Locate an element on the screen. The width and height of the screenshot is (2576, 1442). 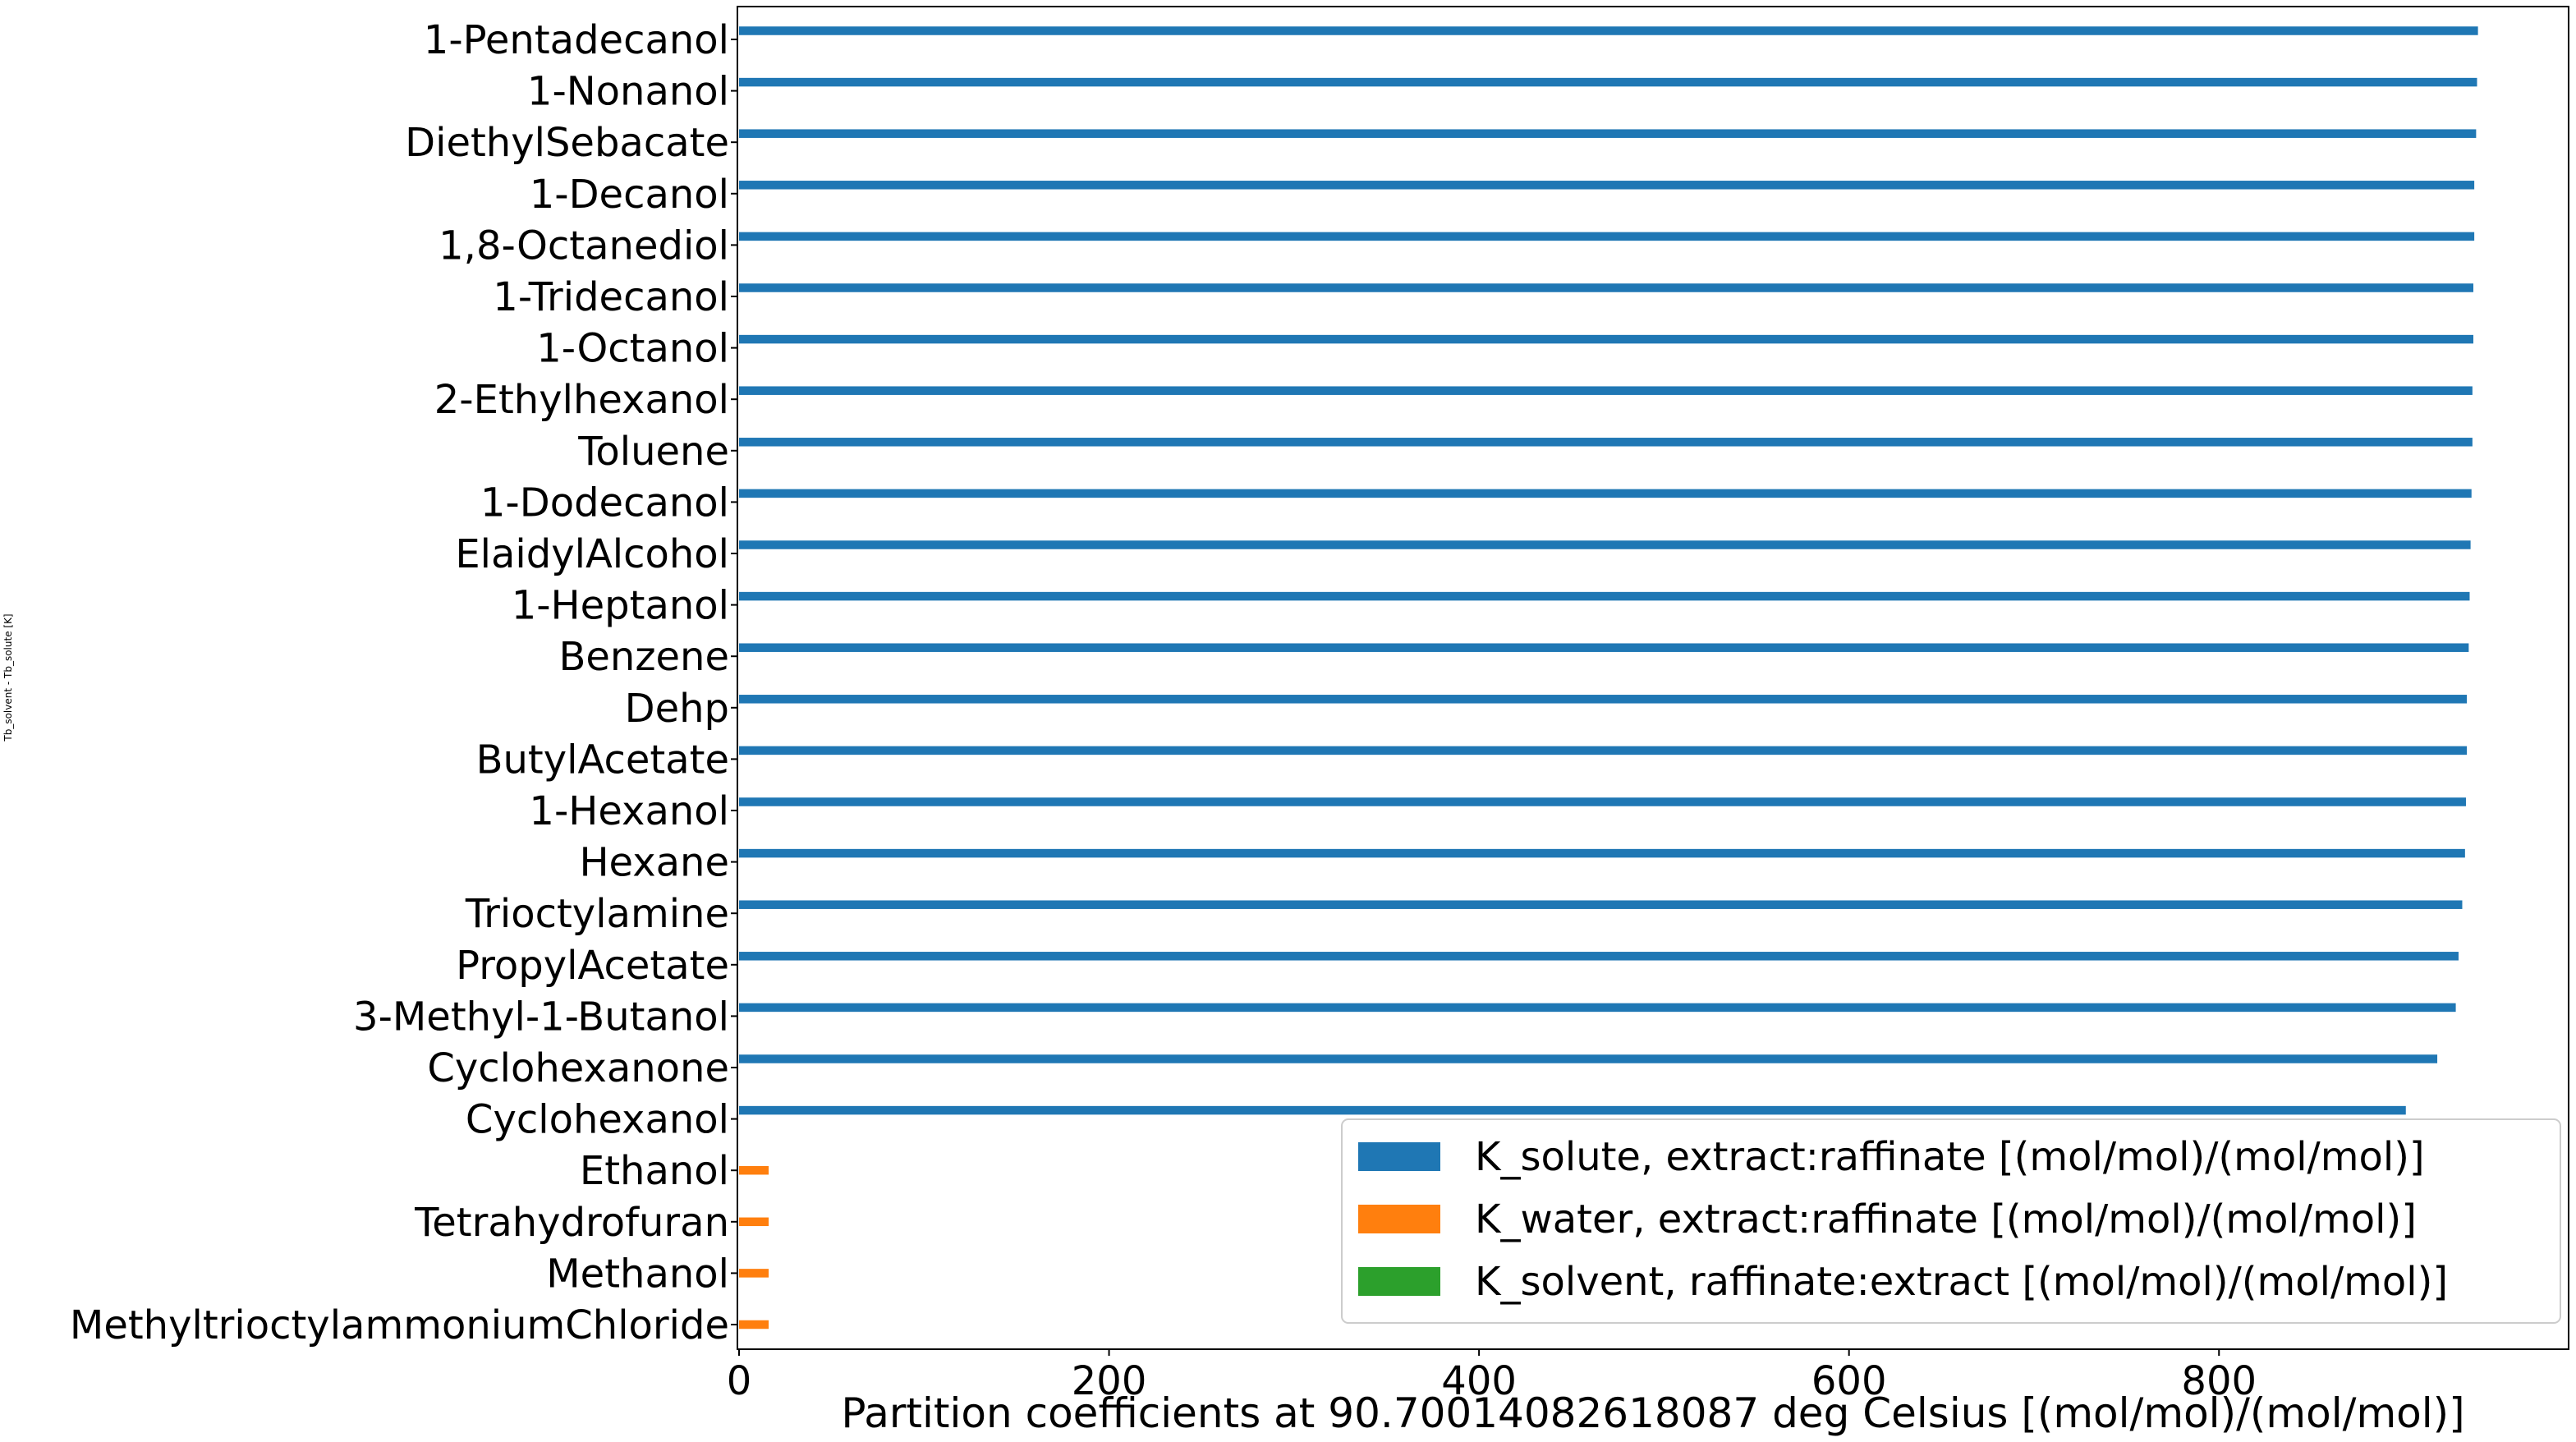
y-tick-label: 1-Pentadecanol is located at coordinates (576, 40).